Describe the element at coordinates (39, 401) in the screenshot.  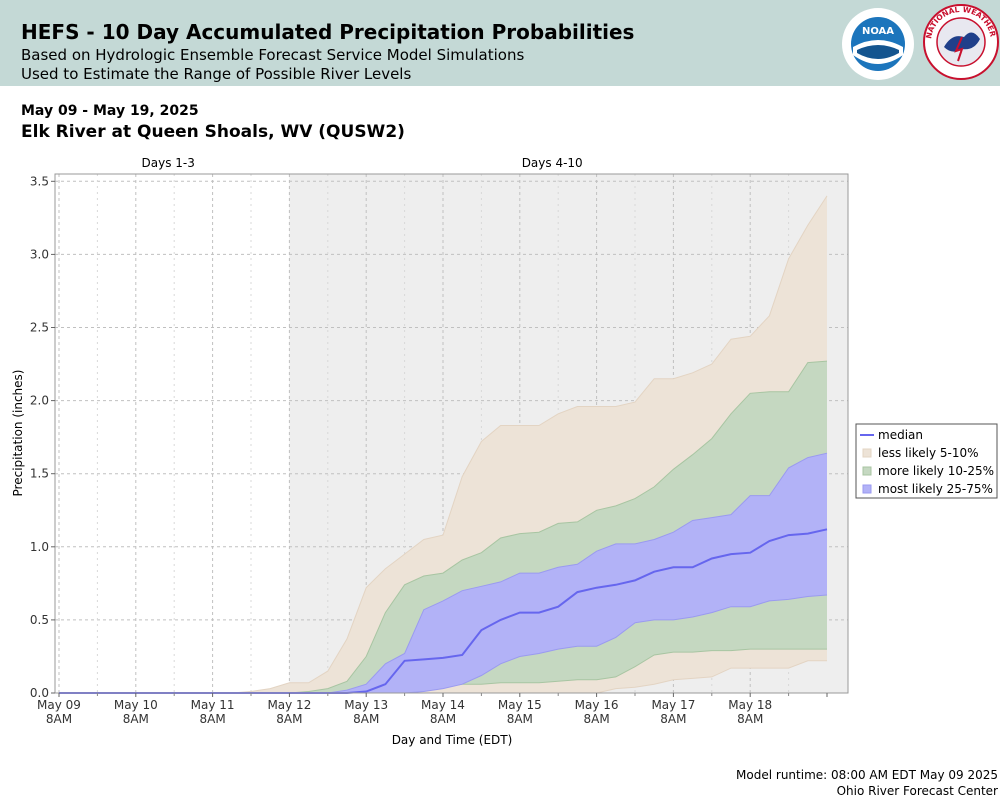
I see `y-tick-label: 2.0` at that location.